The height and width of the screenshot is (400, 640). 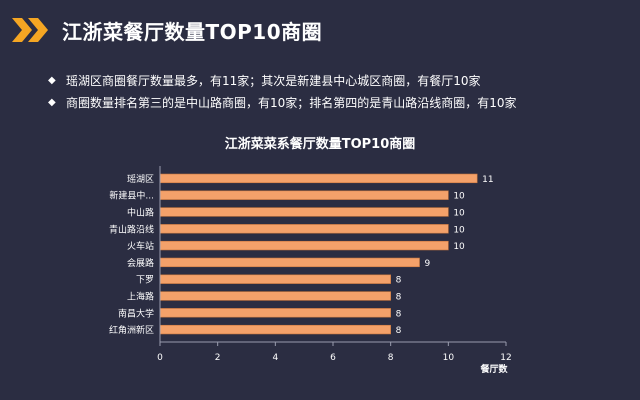 I want to click on category-label: 红角洲新区, so click(x=131, y=330).